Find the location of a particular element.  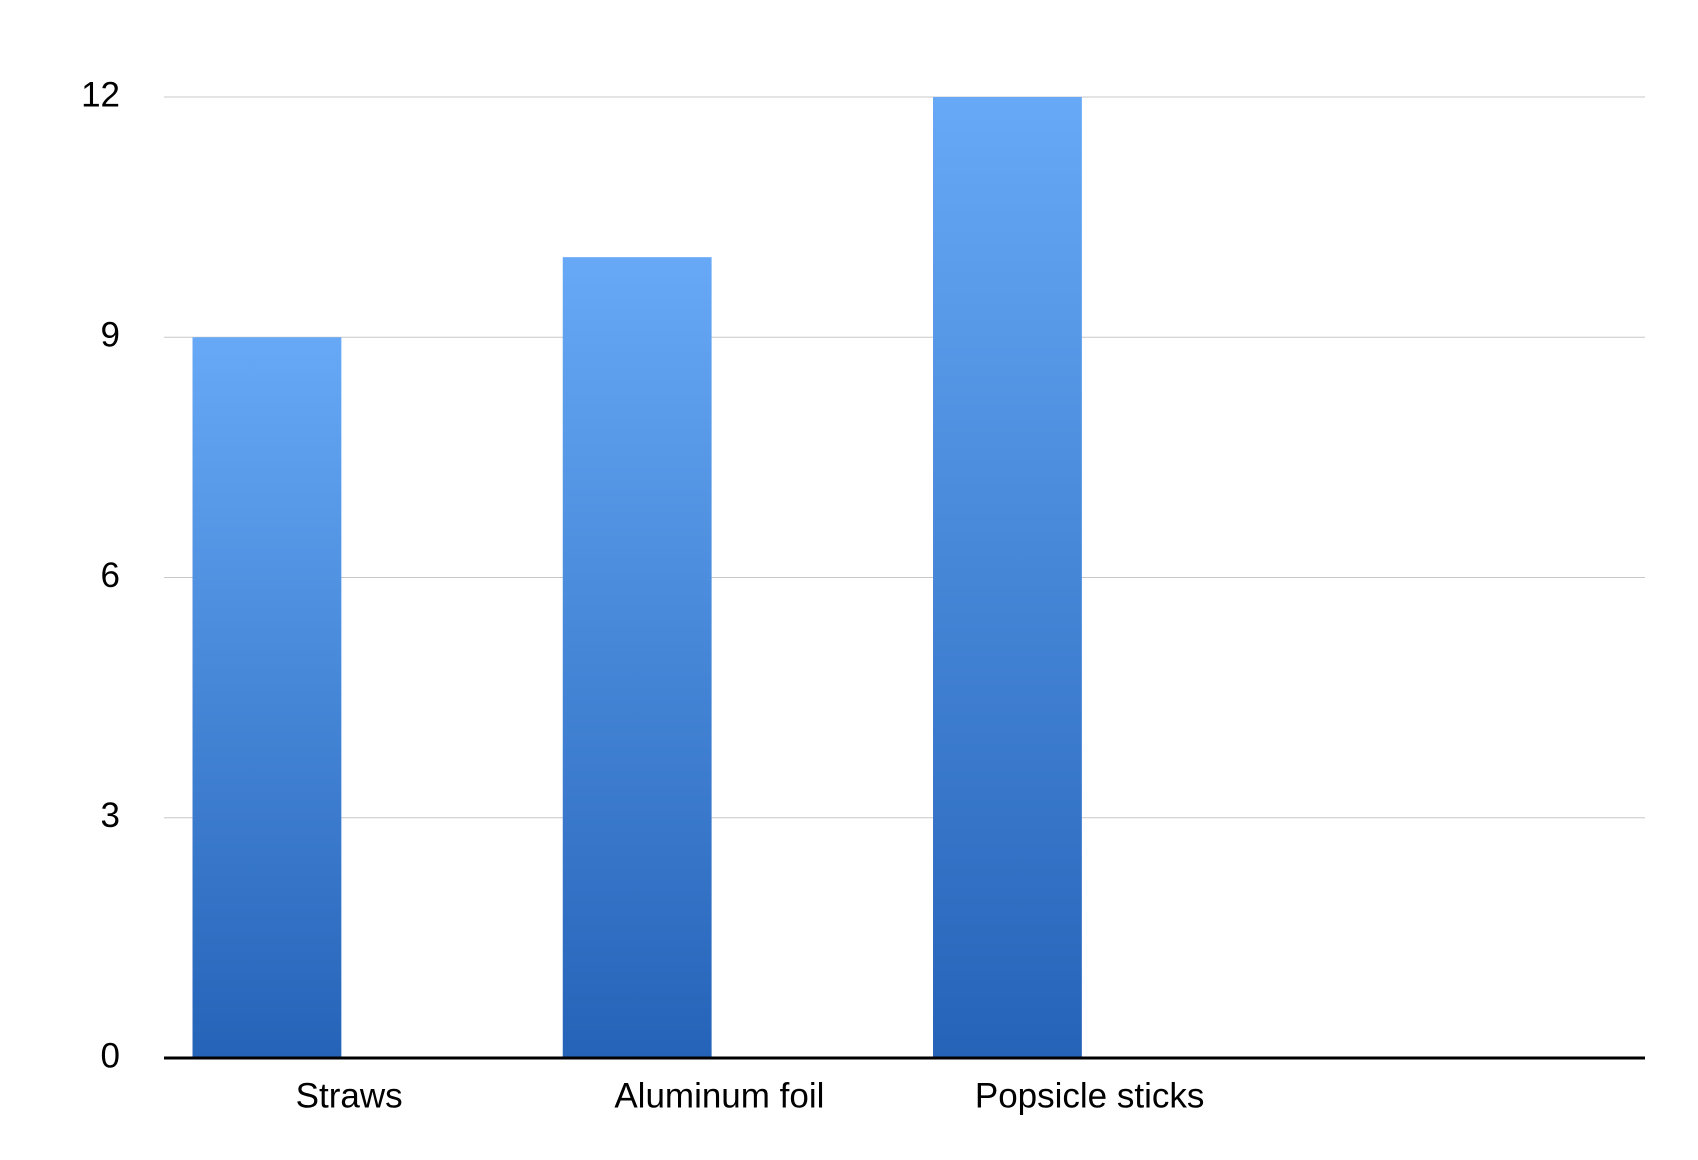

y-tick-label: 0 is located at coordinates (110, 1055).